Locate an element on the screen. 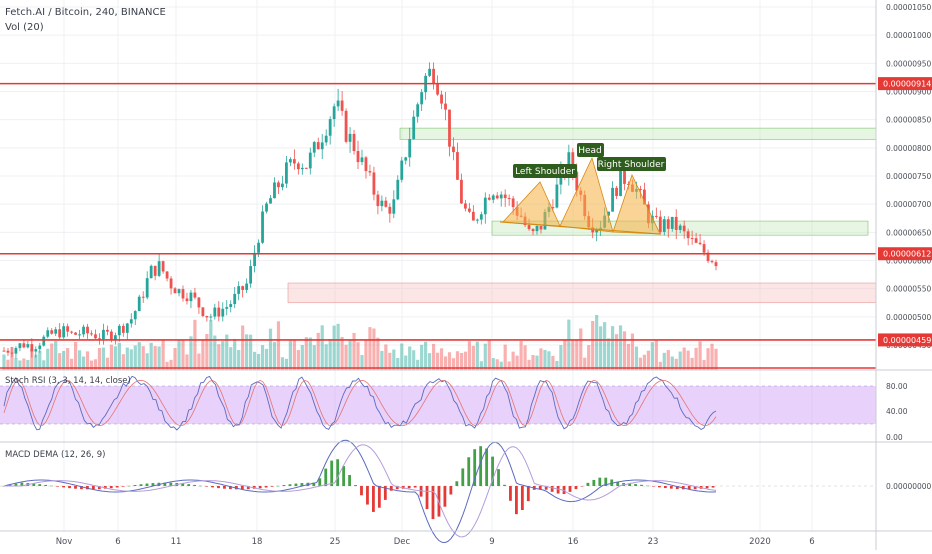 The width and height of the screenshot is (932, 554). stoch-rsi-axis: 80.00 40.00 0.00 is located at coordinates (897, 412).